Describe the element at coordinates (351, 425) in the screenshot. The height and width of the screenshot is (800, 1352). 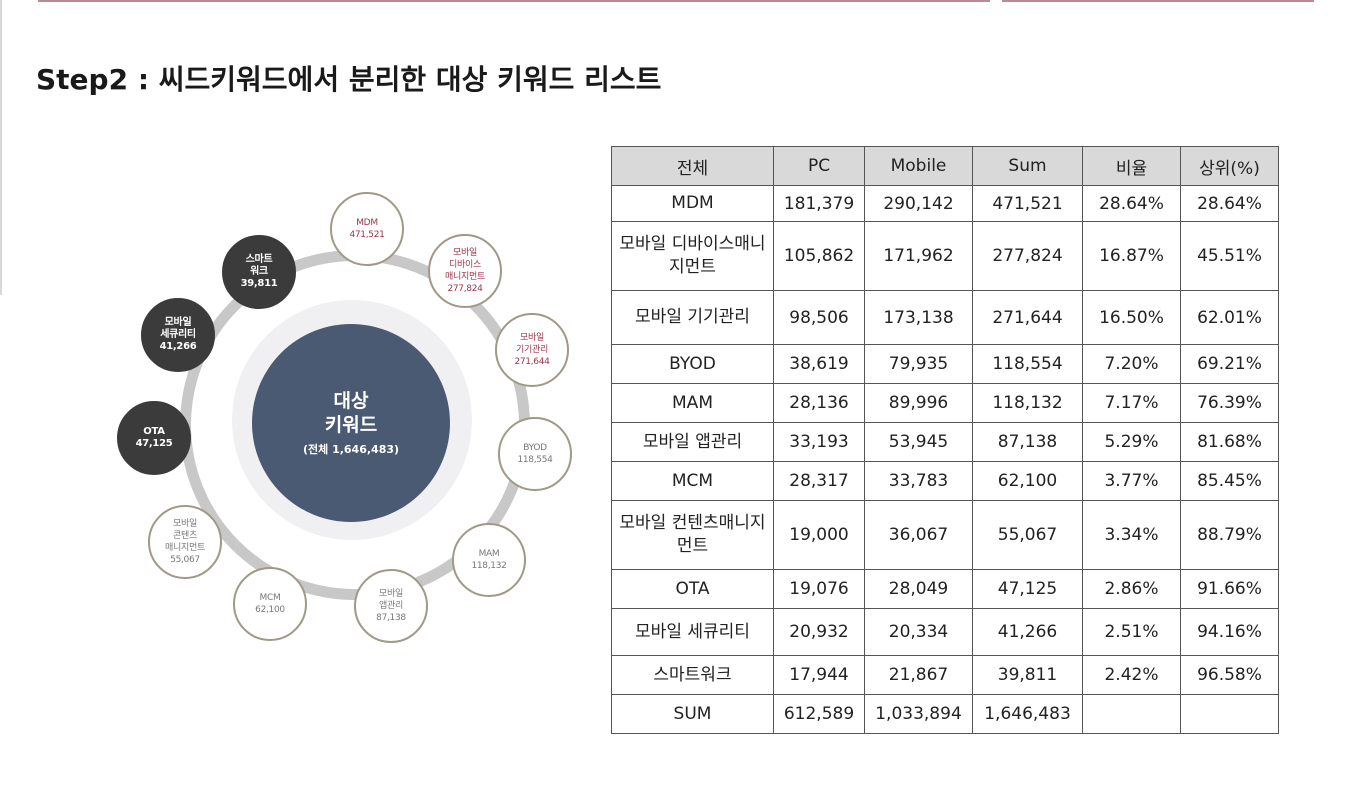
I see `center-label-2: 키워드` at that location.